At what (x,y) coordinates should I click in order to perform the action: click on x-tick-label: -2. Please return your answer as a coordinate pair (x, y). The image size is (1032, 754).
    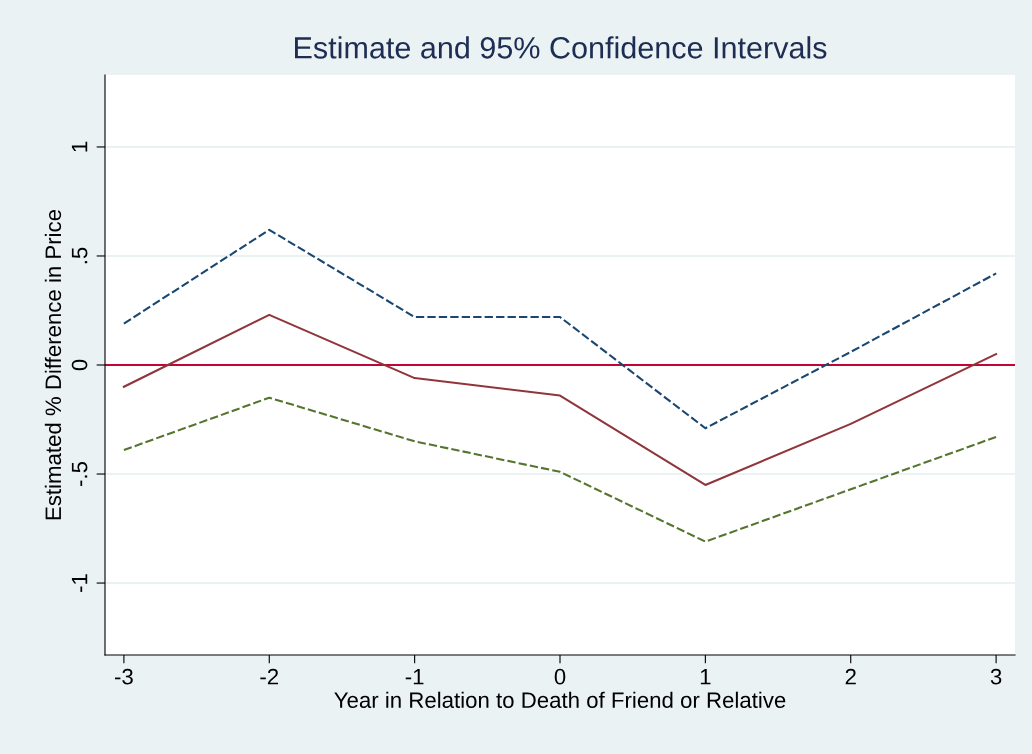
    Looking at the image, I should click on (269, 676).